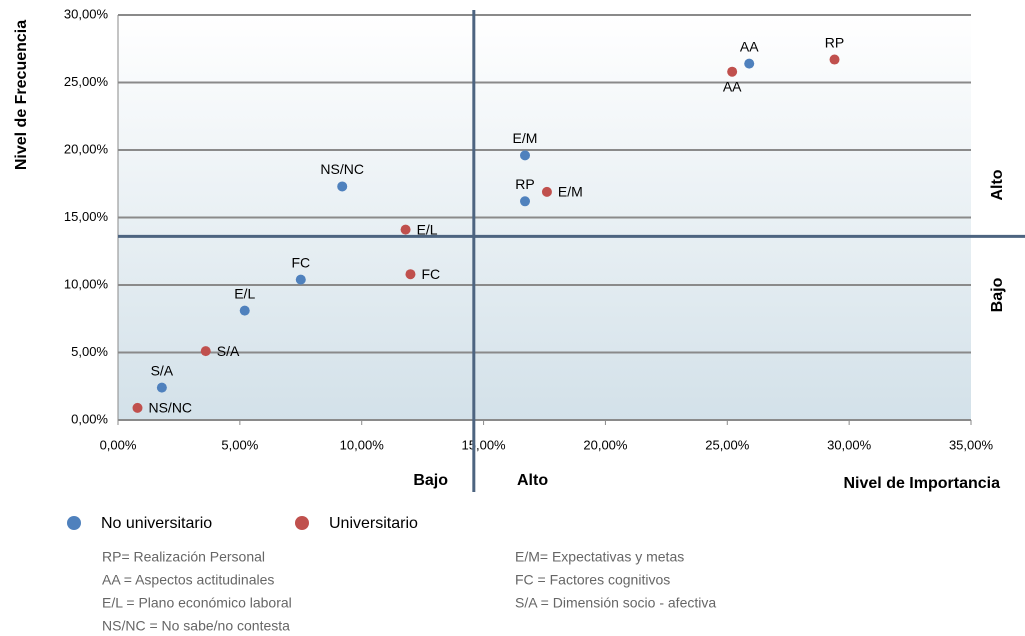  What do you see at coordinates (183, 557) in the screenshot?
I see `note: RP= Realización Personal` at bounding box center [183, 557].